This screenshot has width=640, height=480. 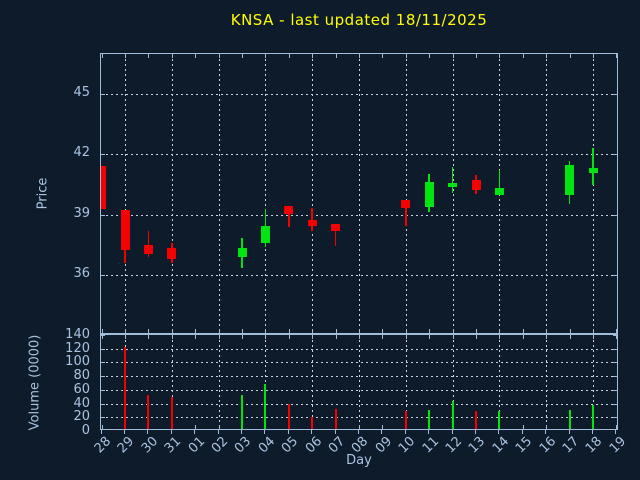 I want to click on volume-tick-label: 60, so click(x=81, y=389).